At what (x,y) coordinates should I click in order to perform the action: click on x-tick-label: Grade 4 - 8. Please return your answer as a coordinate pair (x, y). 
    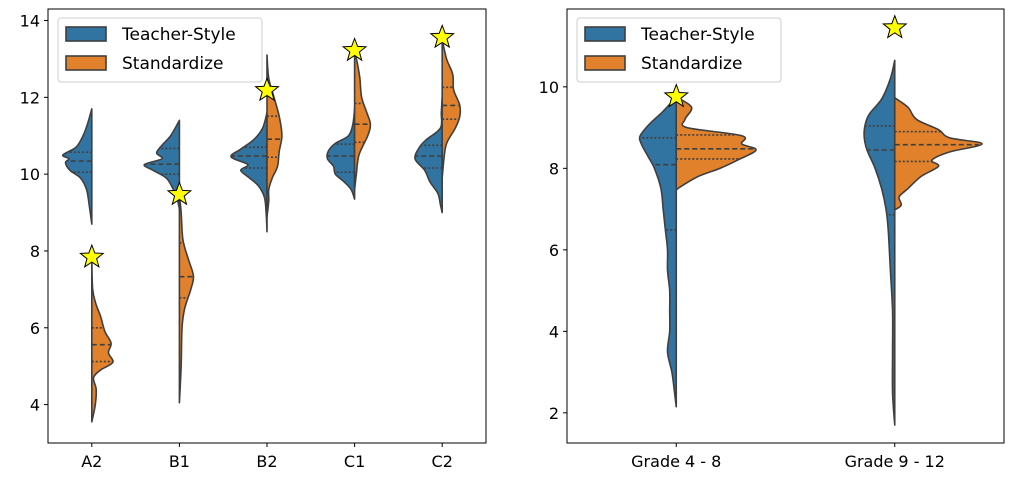
    Looking at the image, I should click on (676, 461).